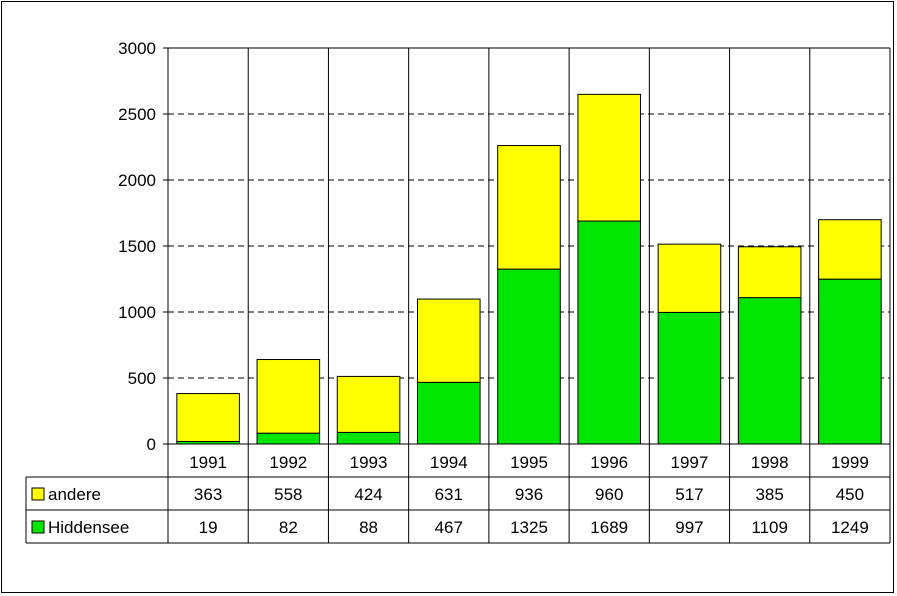  I want to click on bar-andere-1993, so click(368, 404).